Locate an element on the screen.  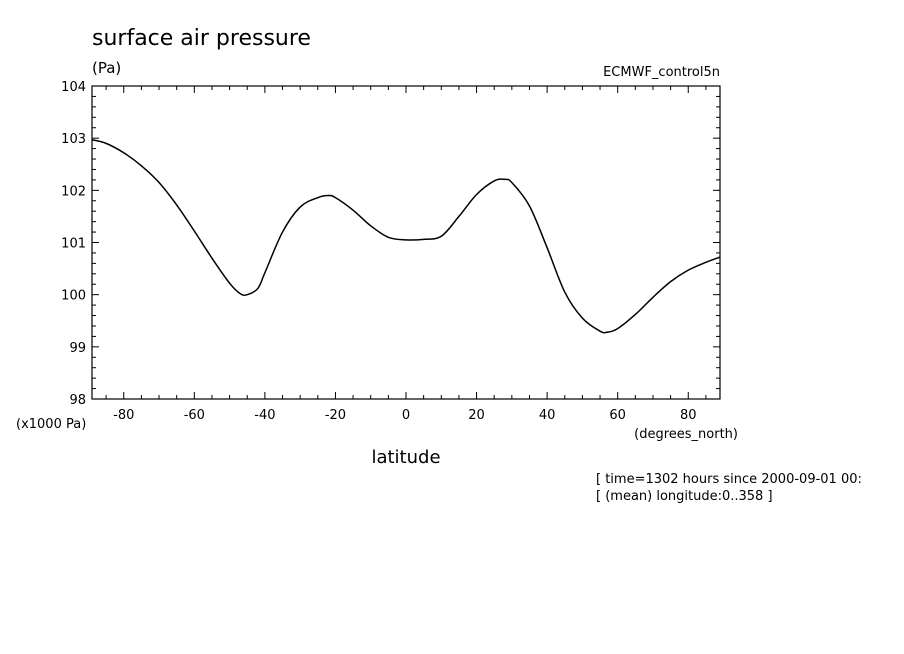
x-tick-label: 60 is located at coordinates (617, 415).